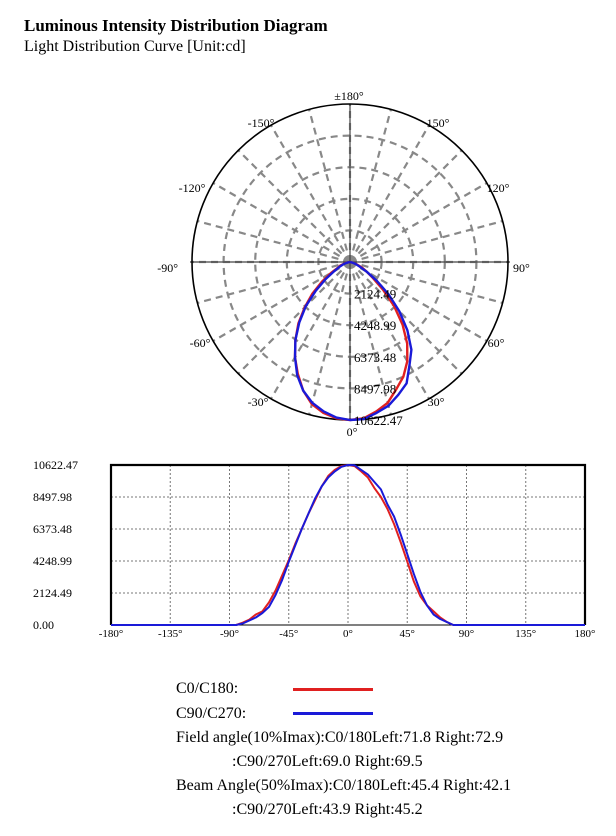  I want to click on polar-radial-tick-label: 8497.98, so click(375, 388).